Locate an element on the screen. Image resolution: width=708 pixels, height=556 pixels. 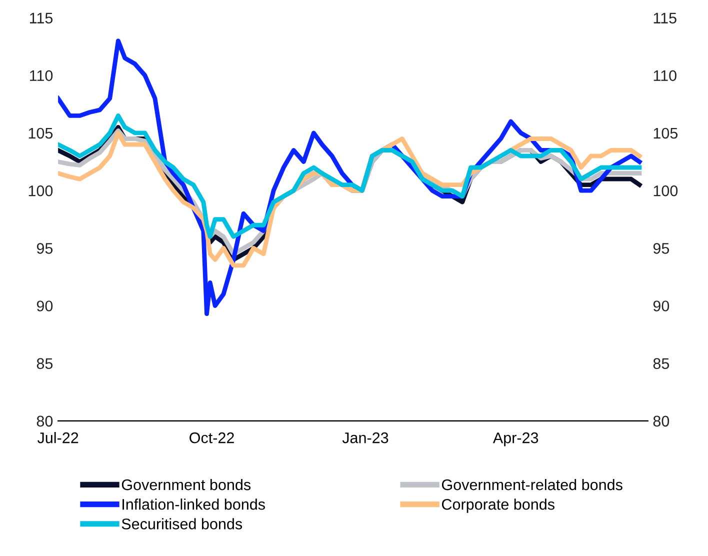
y-tick-label: 100 is located at coordinates (40, 190).